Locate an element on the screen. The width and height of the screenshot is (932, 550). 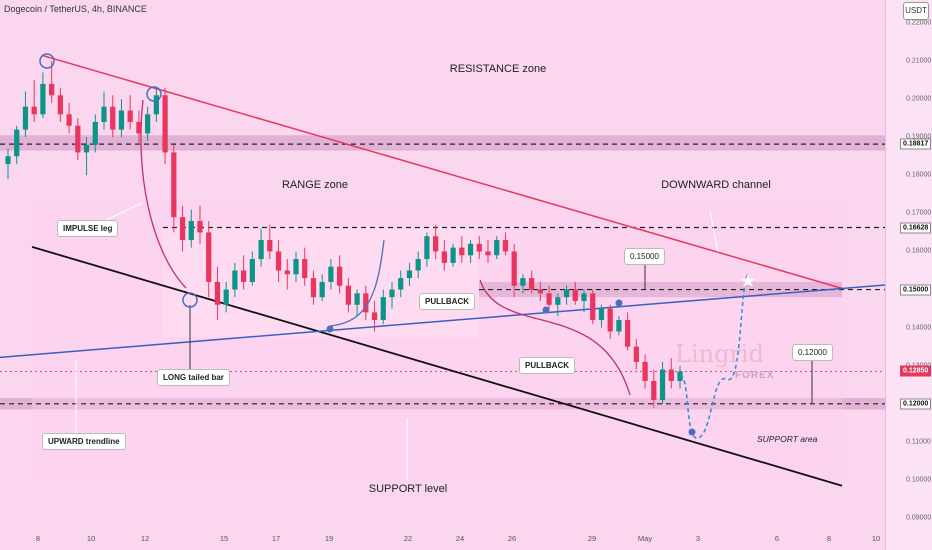
price-axis is located at coordinates (908, 275).